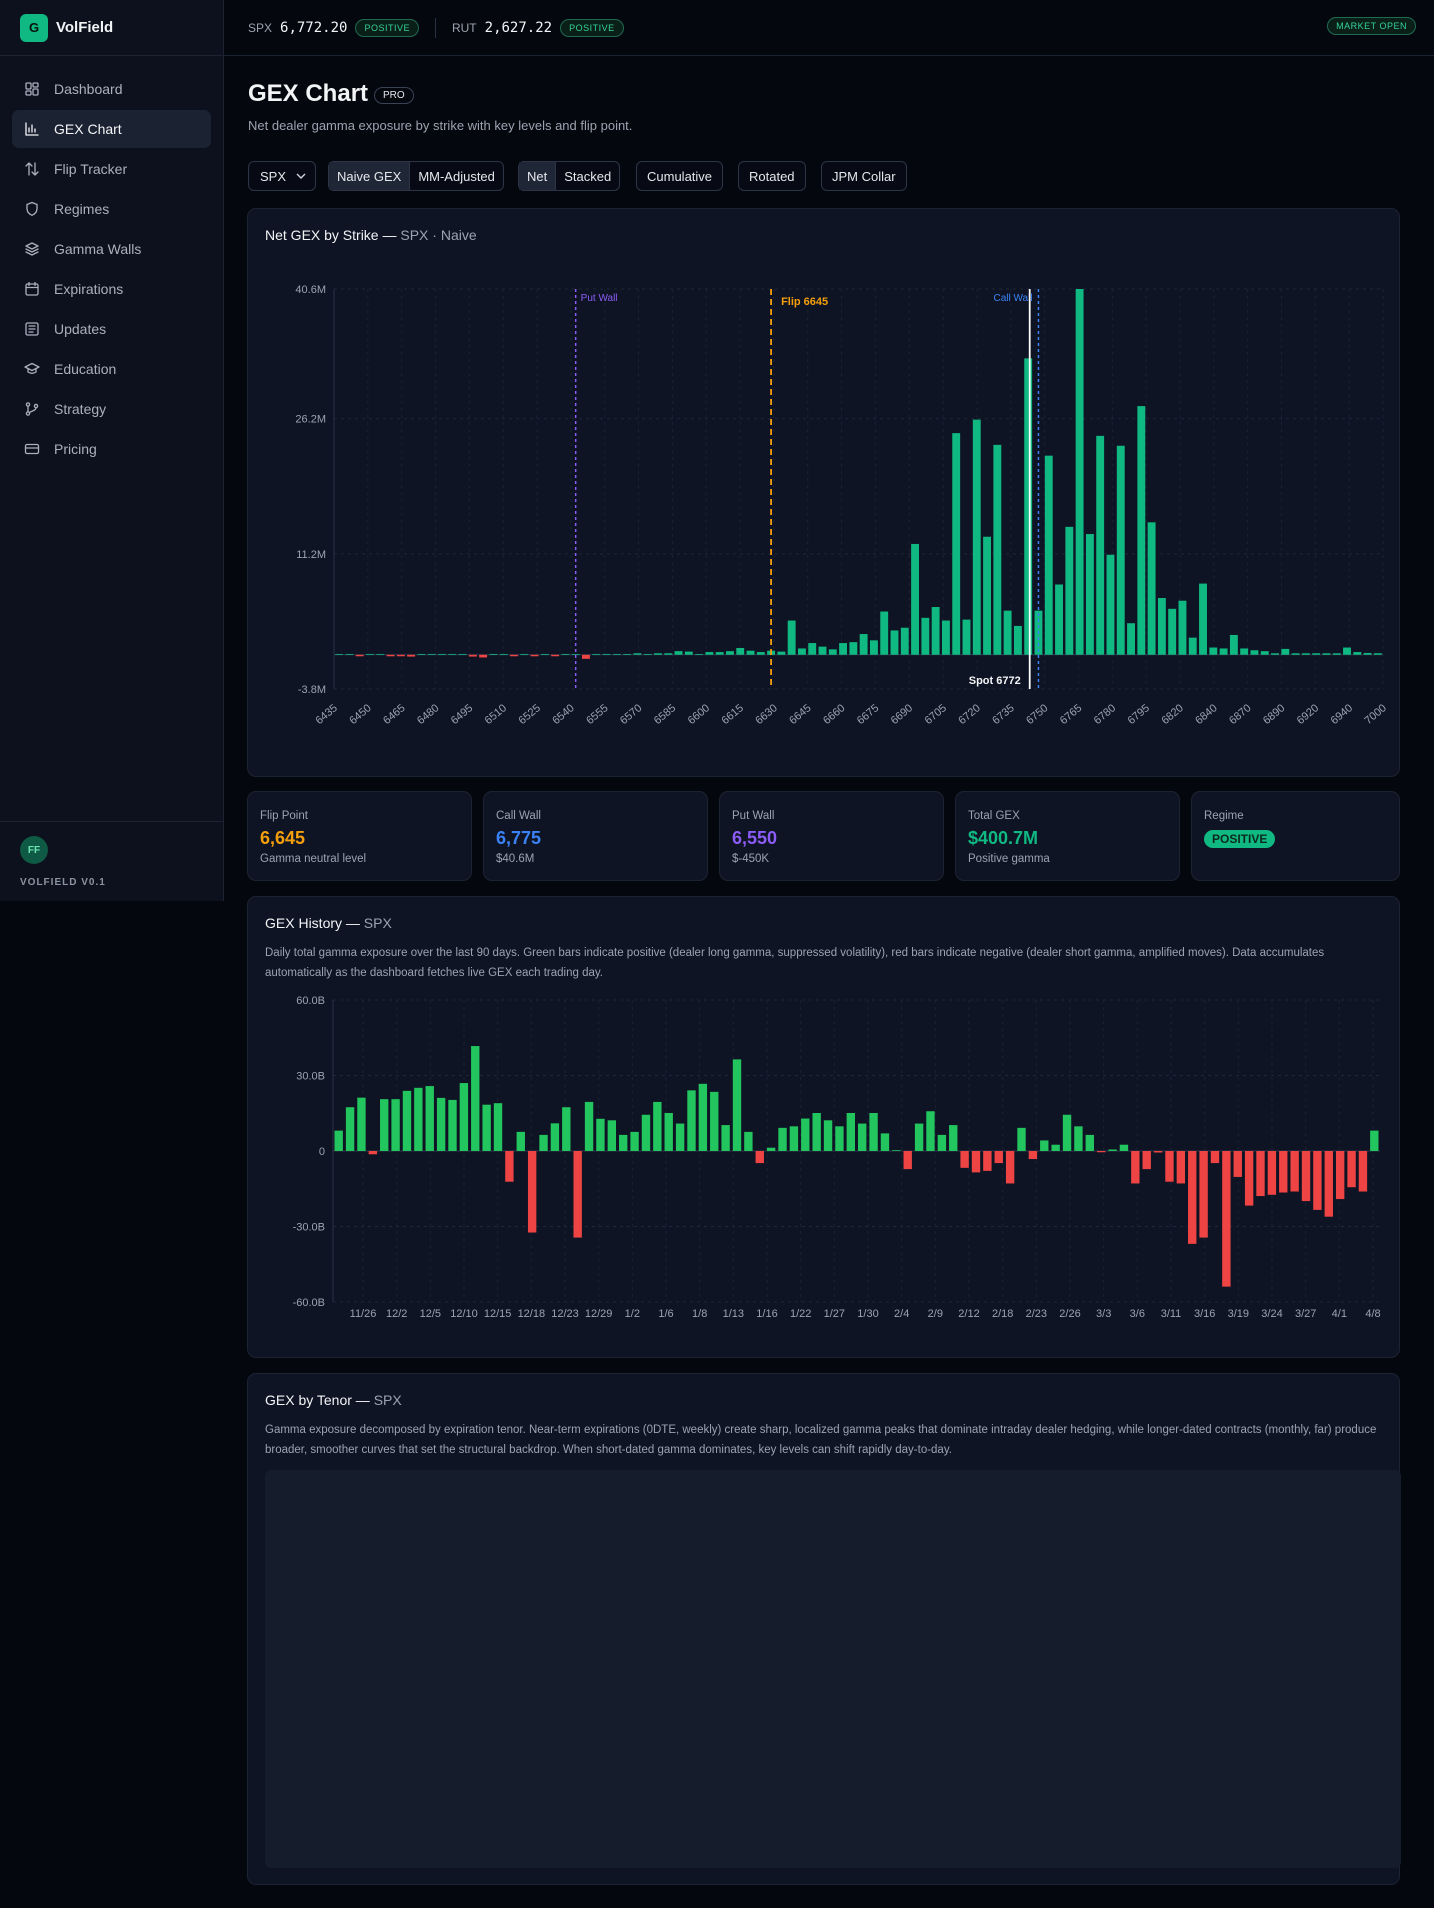 Image resolution: width=1434 pixels, height=1908 pixels. Describe the element at coordinates (111, 209) in the screenshot. I see `sidebar-item-regimes: Regimes` at that location.